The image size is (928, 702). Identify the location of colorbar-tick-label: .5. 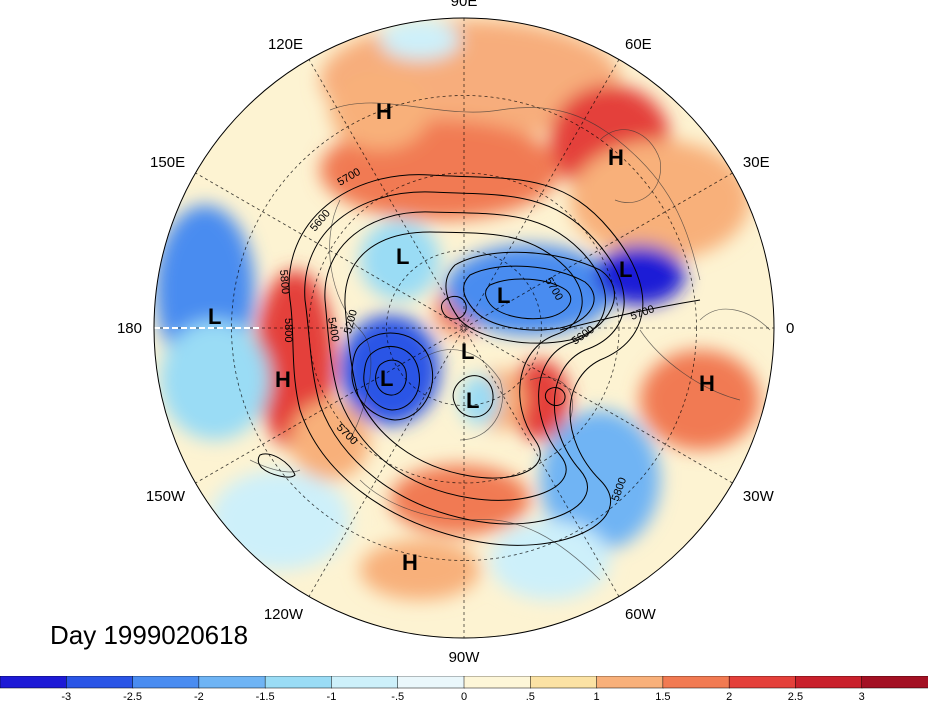
(530, 696).